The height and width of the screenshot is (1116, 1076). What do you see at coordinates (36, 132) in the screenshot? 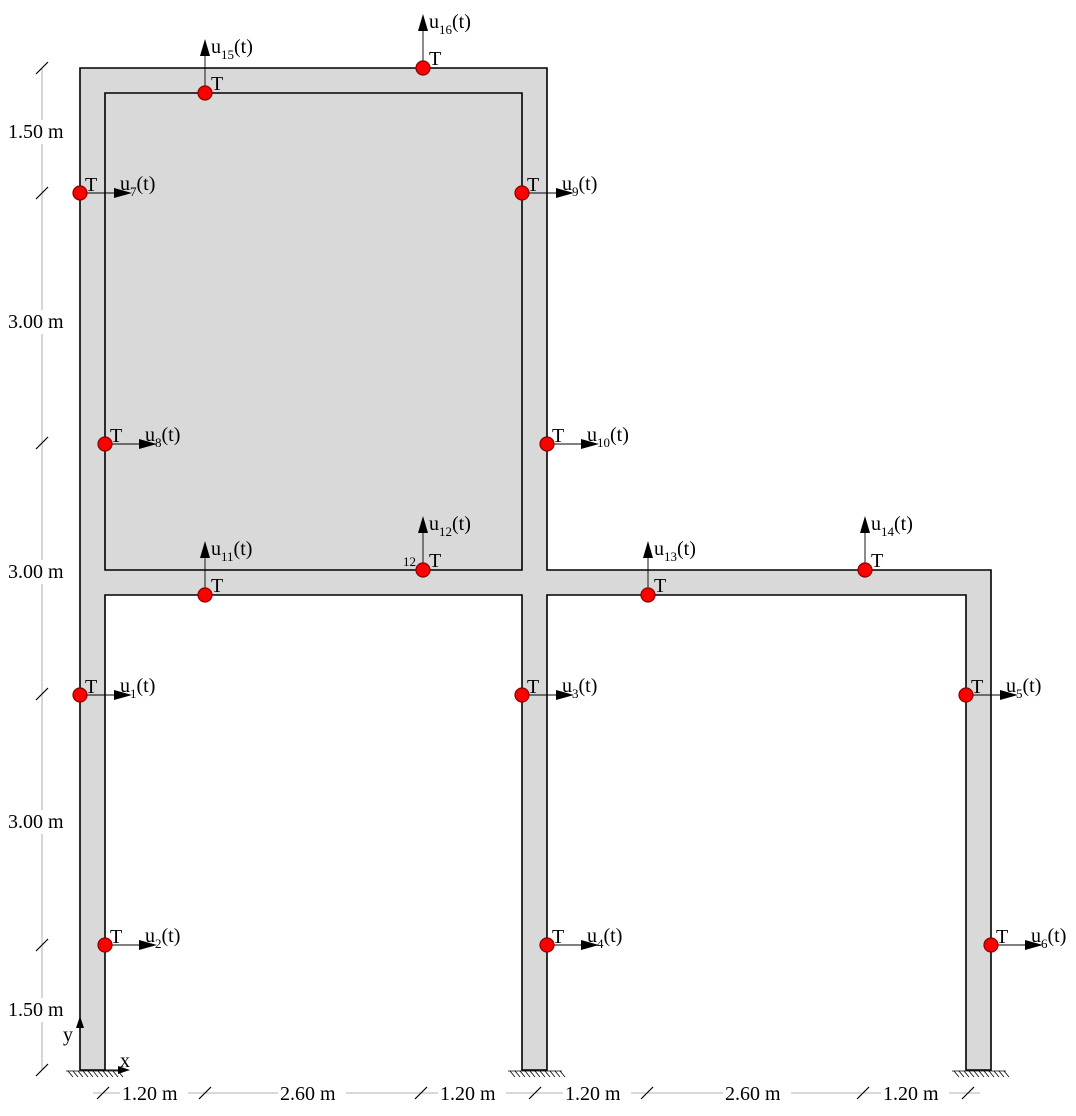
I see `dim-vertical-1: 1.50 m` at bounding box center [36, 132].